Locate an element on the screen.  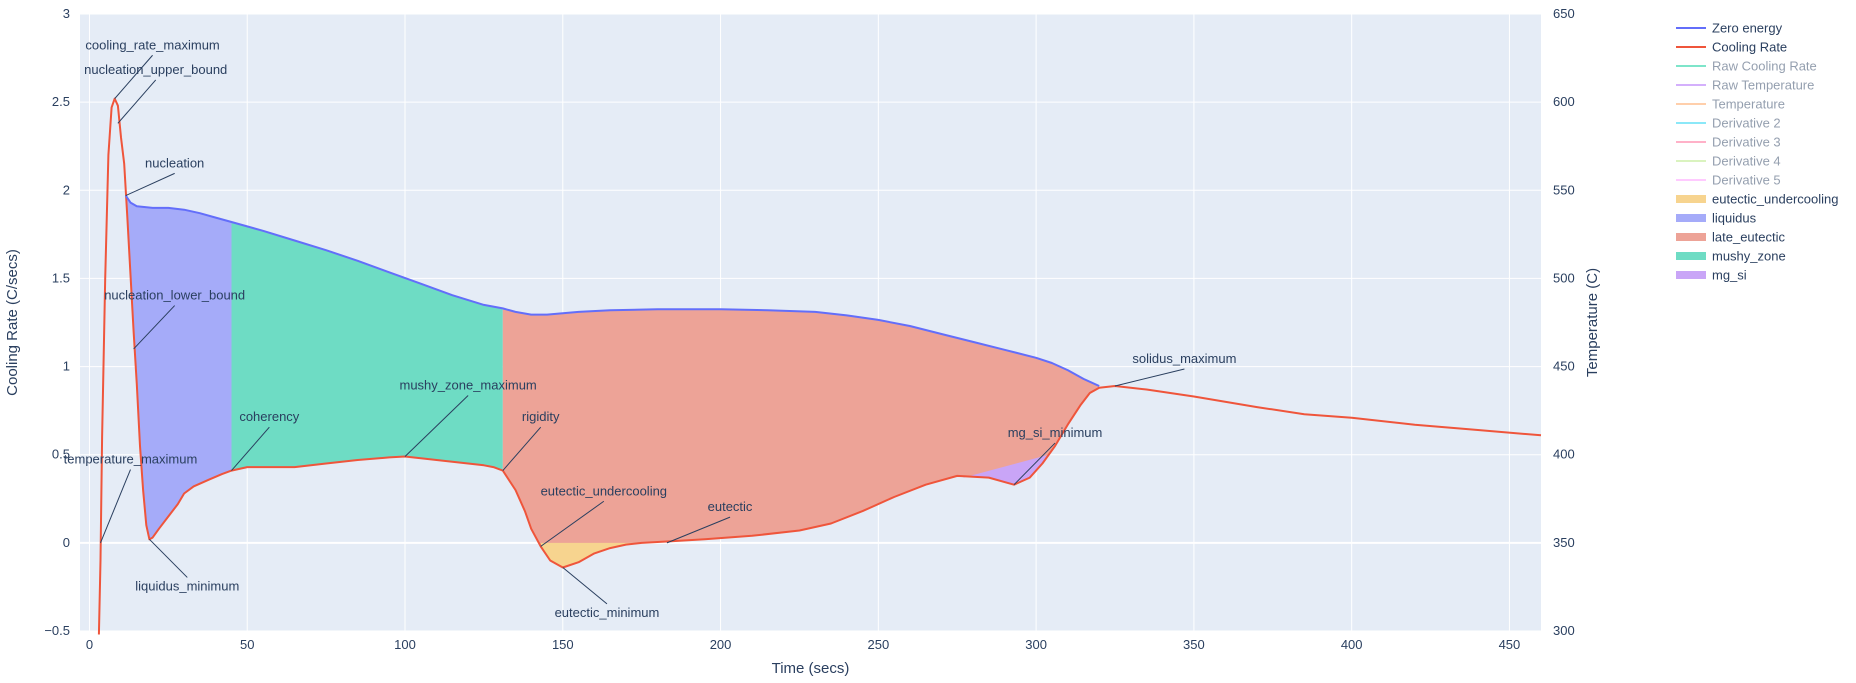
annotation-temperature-maximum: temperature_maximum is located at coordinates (131, 459).